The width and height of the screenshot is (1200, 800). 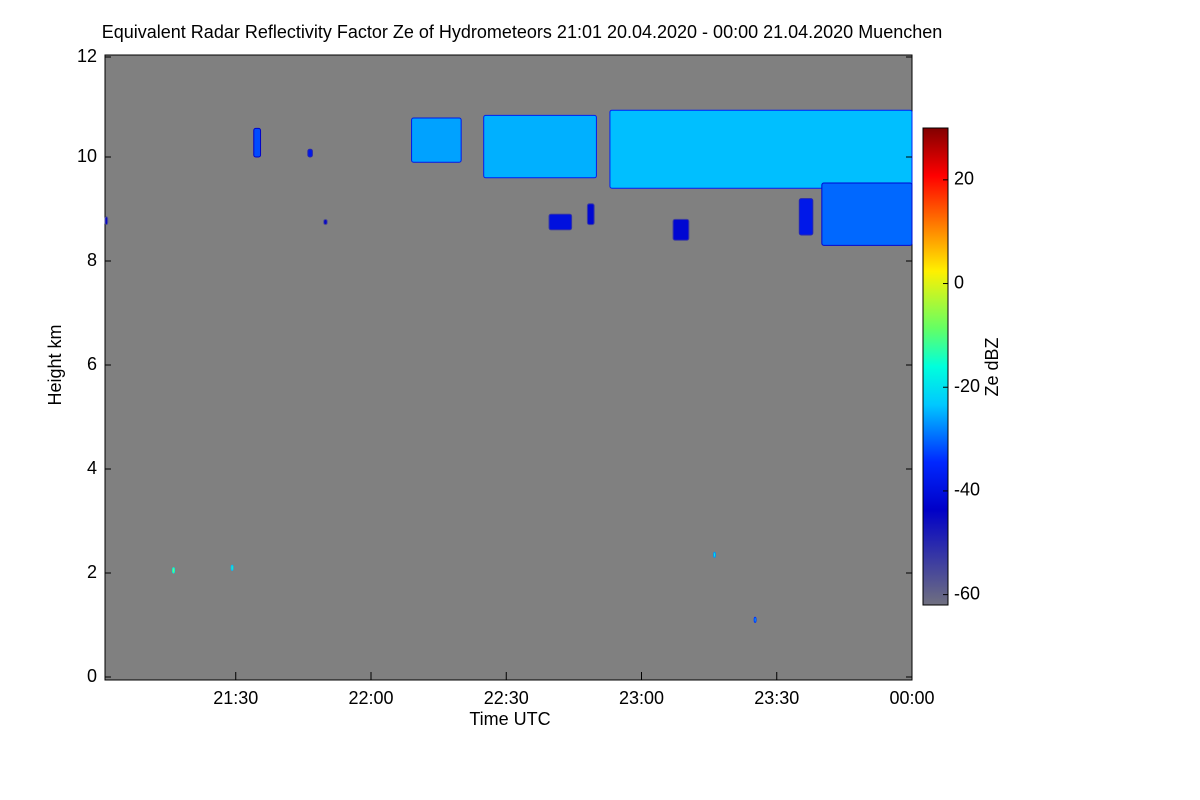 What do you see at coordinates (92, 572) in the screenshot?
I see `y-tick-label: 2` at bounding box center [92, 572].